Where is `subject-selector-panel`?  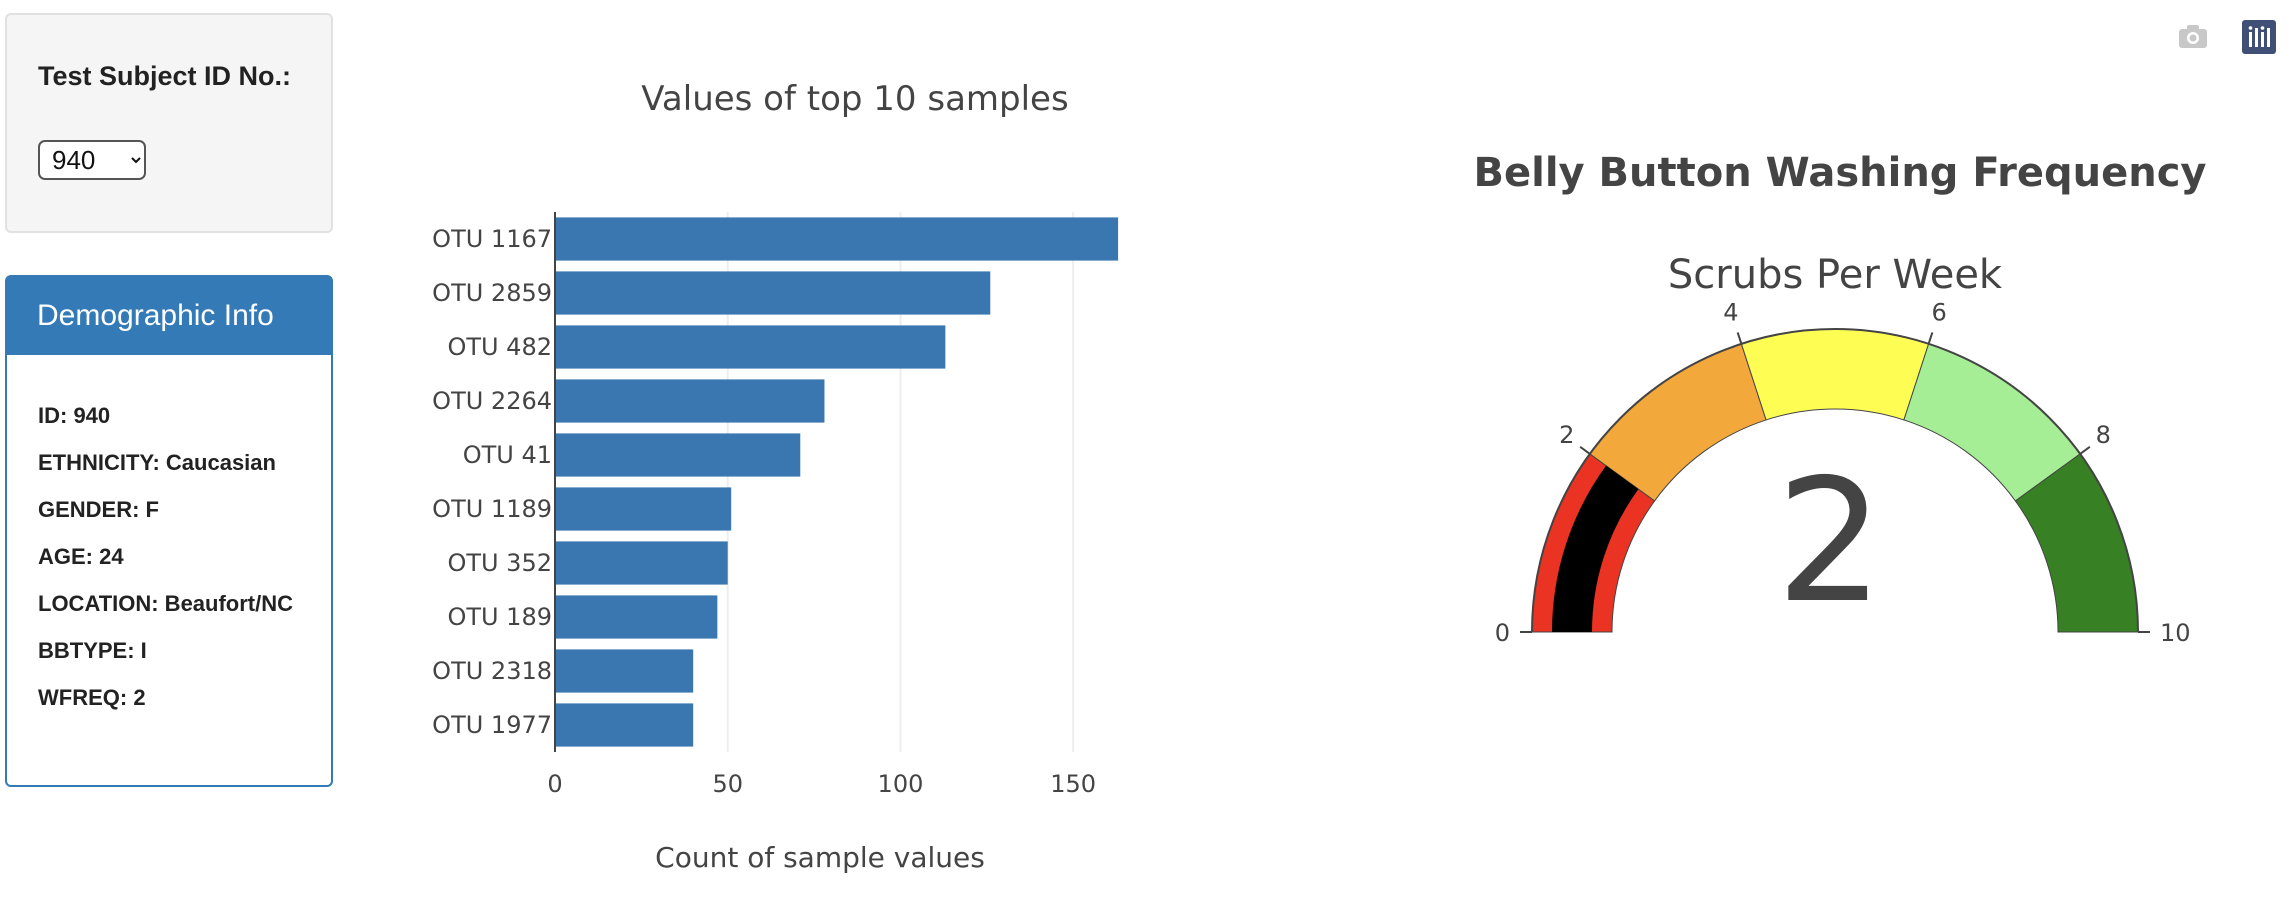
subject-selector-panel is located at coordinates (169, 123).